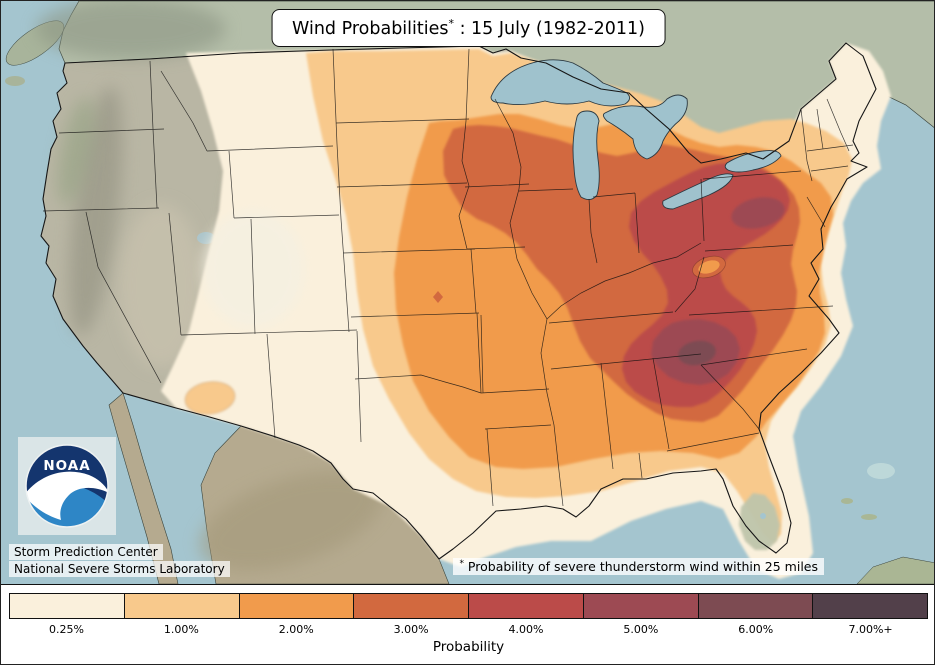 This screenshot has height=665, width=935. What do you see at coordinates (870, 629) in the screenshot?
I see `legend-label: 7.00%+` at bounding box center [870, 629].